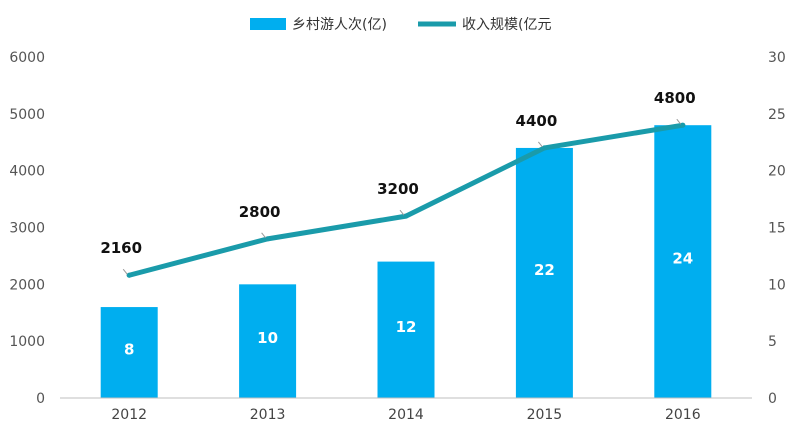  Describe the element at coordinates (27, 285) in the screenshot. I see `left-axis-tick-label: 2000` at that location.